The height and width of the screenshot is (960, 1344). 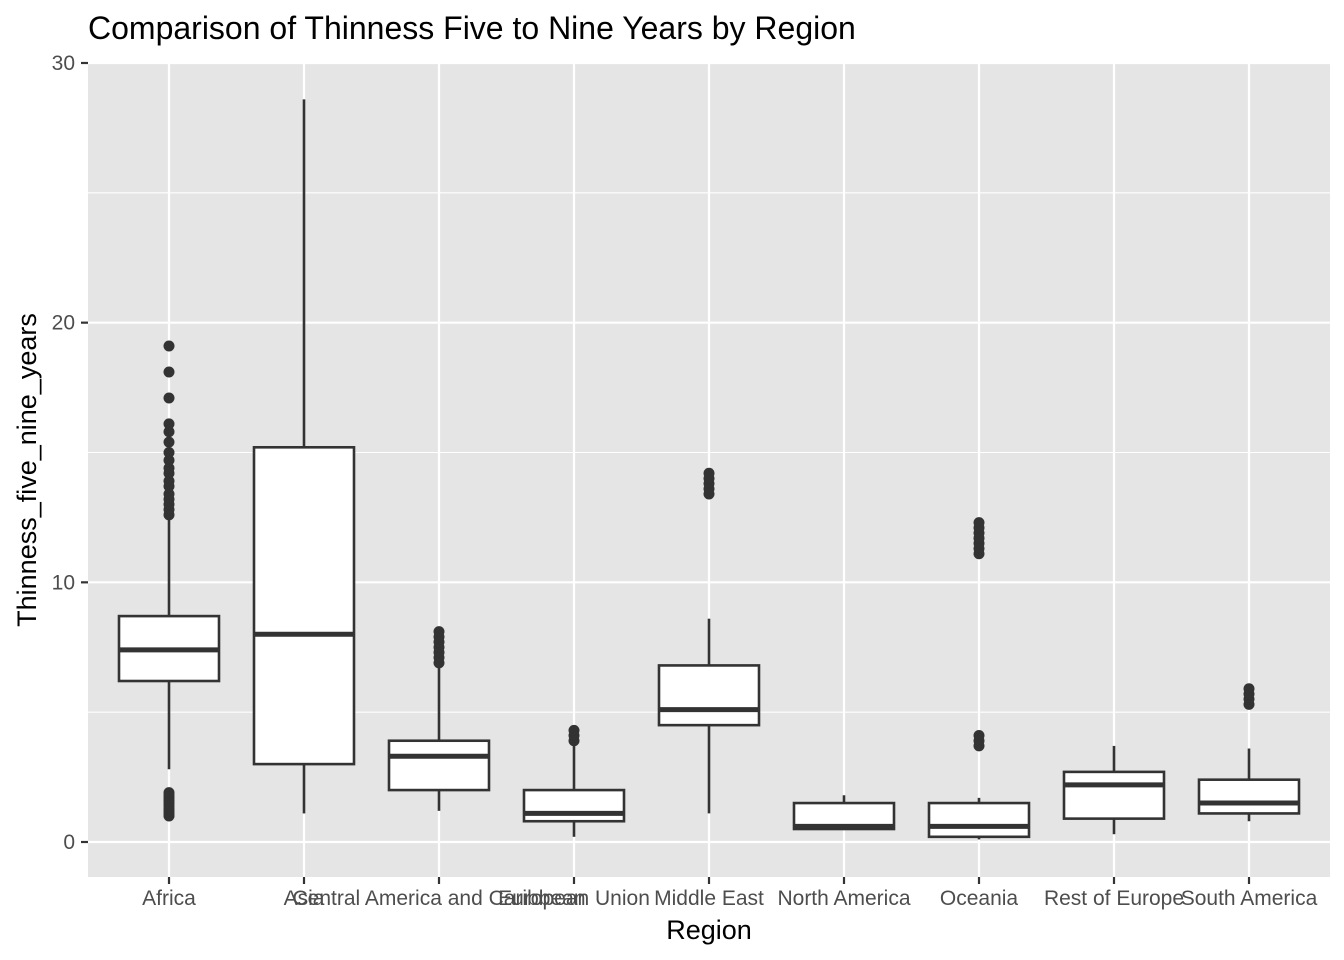 I want to click on x-tick-label: European Union, so click(x=574, y=898).